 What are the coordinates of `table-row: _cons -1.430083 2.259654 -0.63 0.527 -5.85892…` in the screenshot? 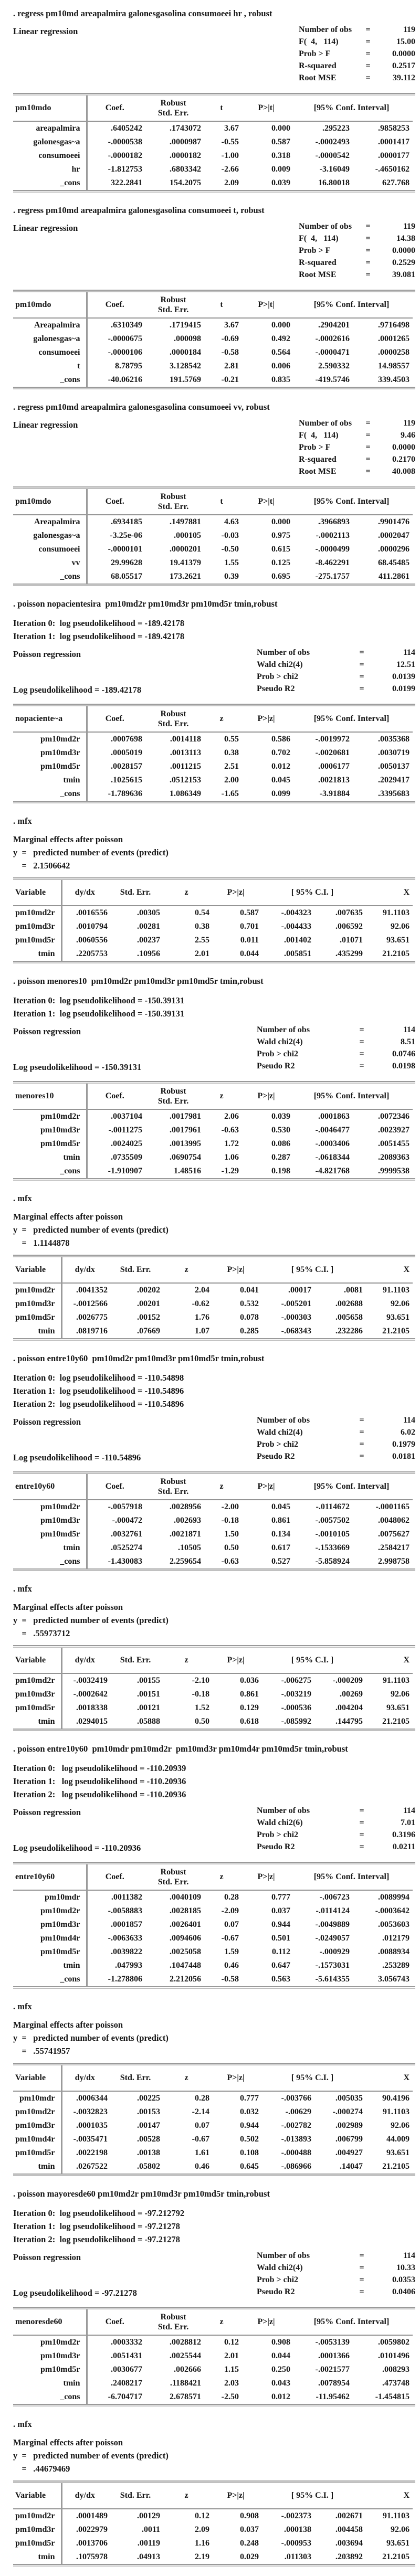 It's located at (213, 1561).